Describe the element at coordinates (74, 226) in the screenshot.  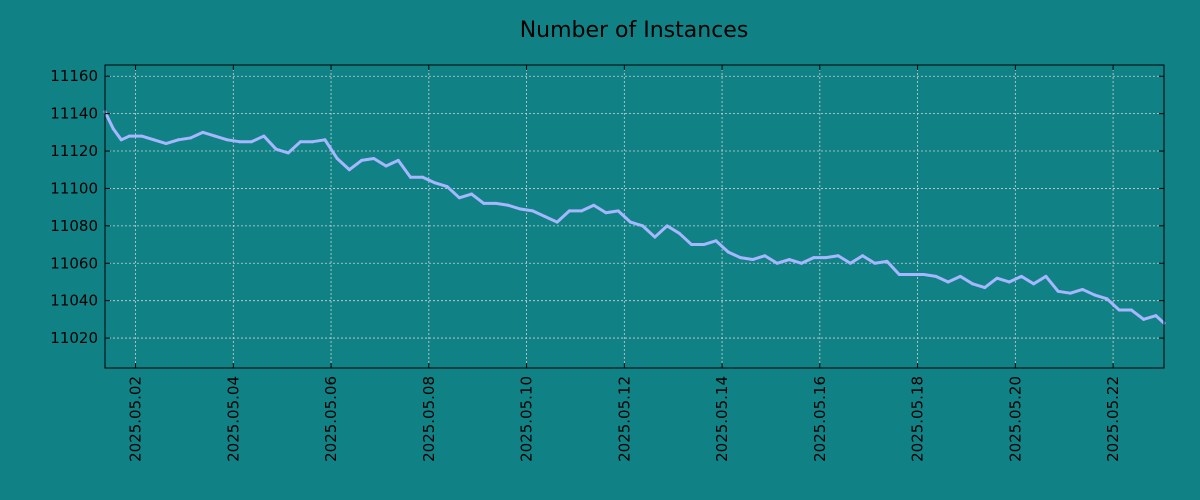
I see `y-tick-label: 11080` at that location.